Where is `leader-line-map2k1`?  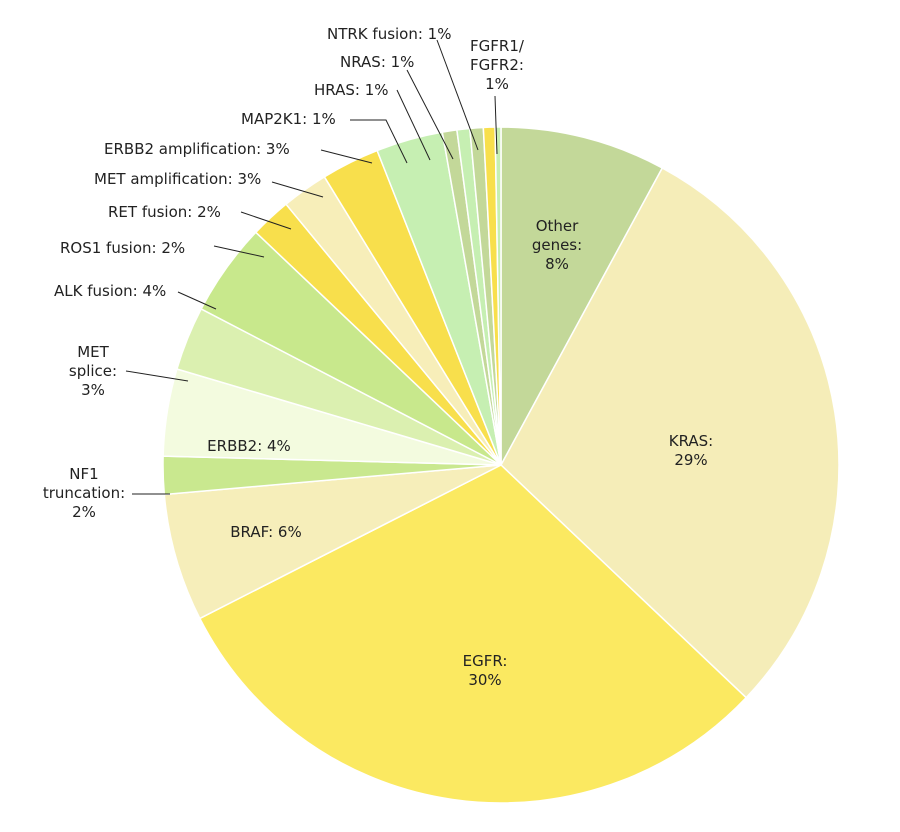
leader-line-map2k1 is located at coordinates (379, 141).